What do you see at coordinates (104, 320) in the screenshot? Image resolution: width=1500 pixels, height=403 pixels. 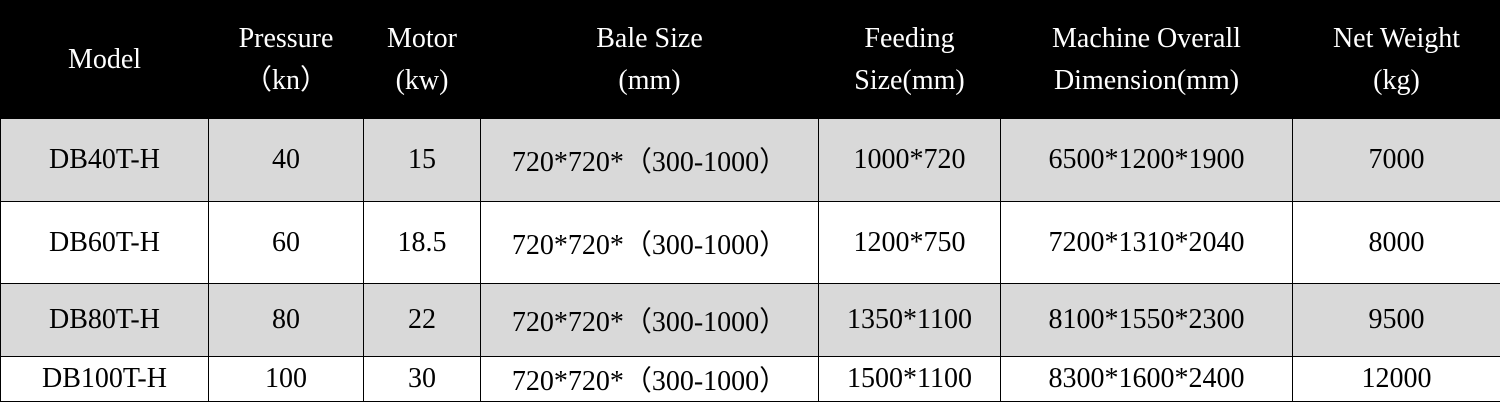 I see `table-cell: DB80T-H` at bounding box center [104, 320].